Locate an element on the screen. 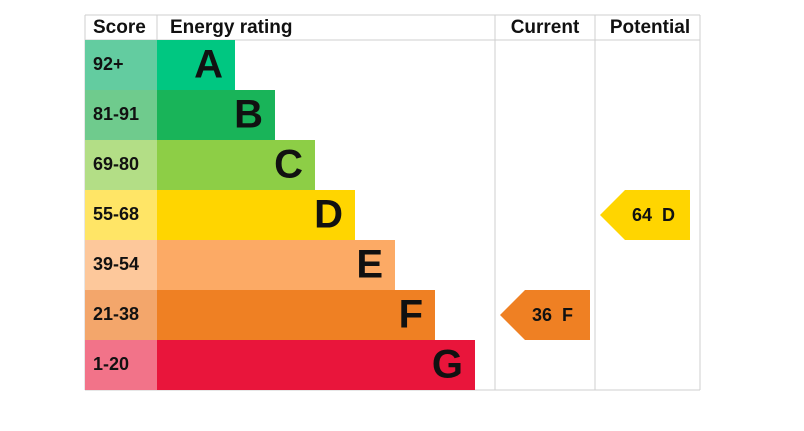 This screenshot has width=804, height=431. current-value: 36 is located at coordinates (542, 315).